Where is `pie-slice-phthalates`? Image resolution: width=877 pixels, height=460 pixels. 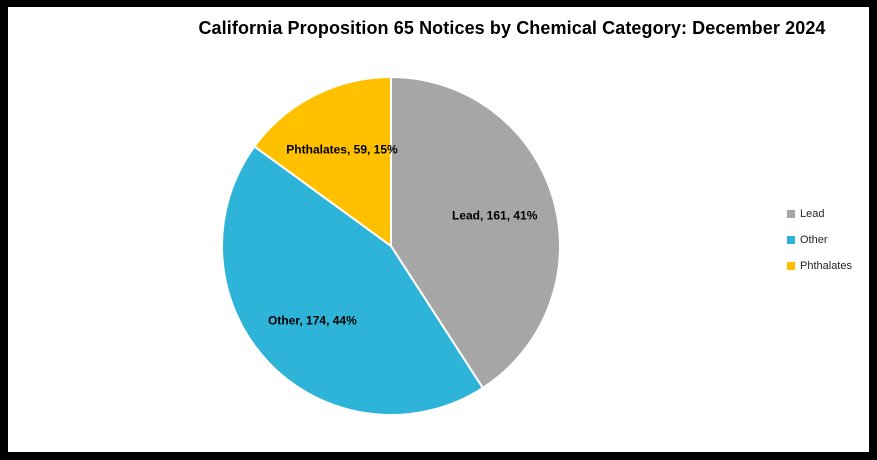
pie-slice-phthalates is located at coordinates (322, 161).